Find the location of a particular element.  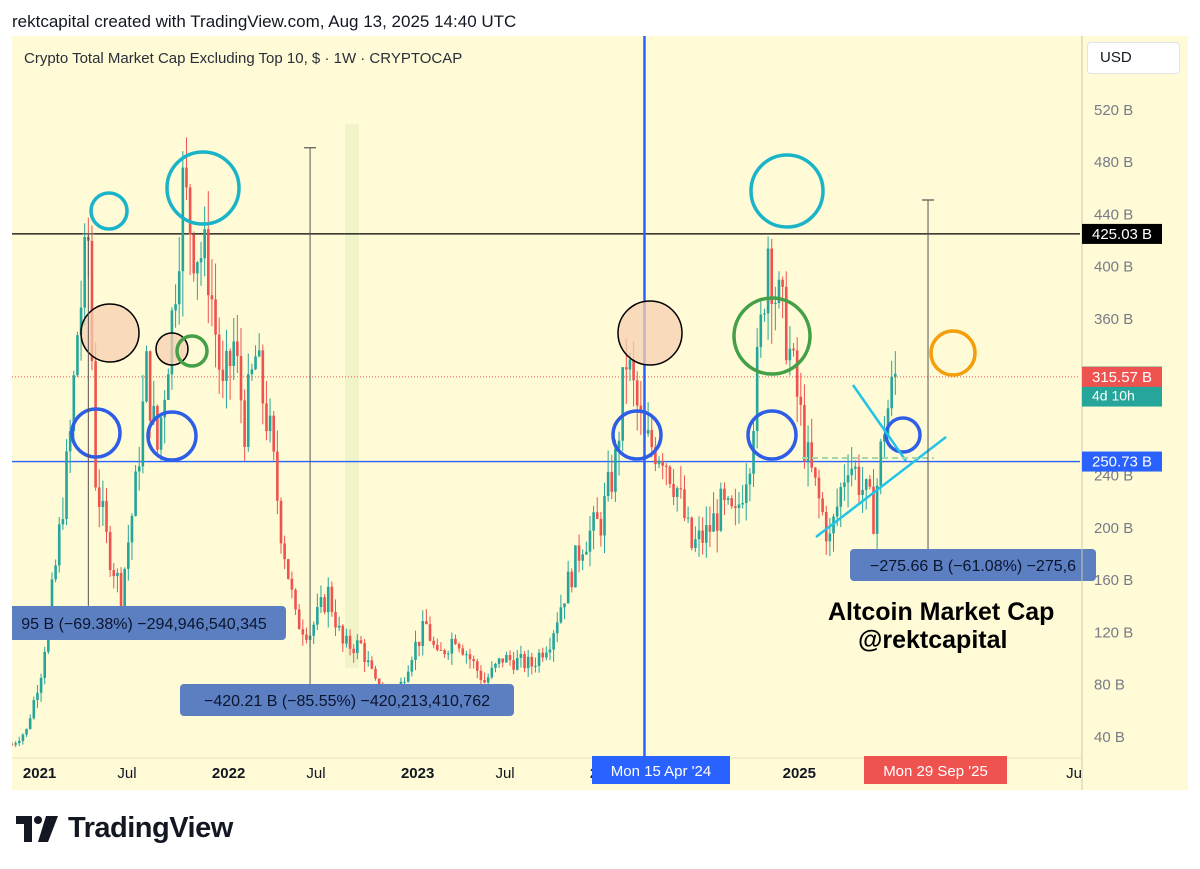

price-tag-countdown: 4d 10h is located at coordinates (1113, 396).